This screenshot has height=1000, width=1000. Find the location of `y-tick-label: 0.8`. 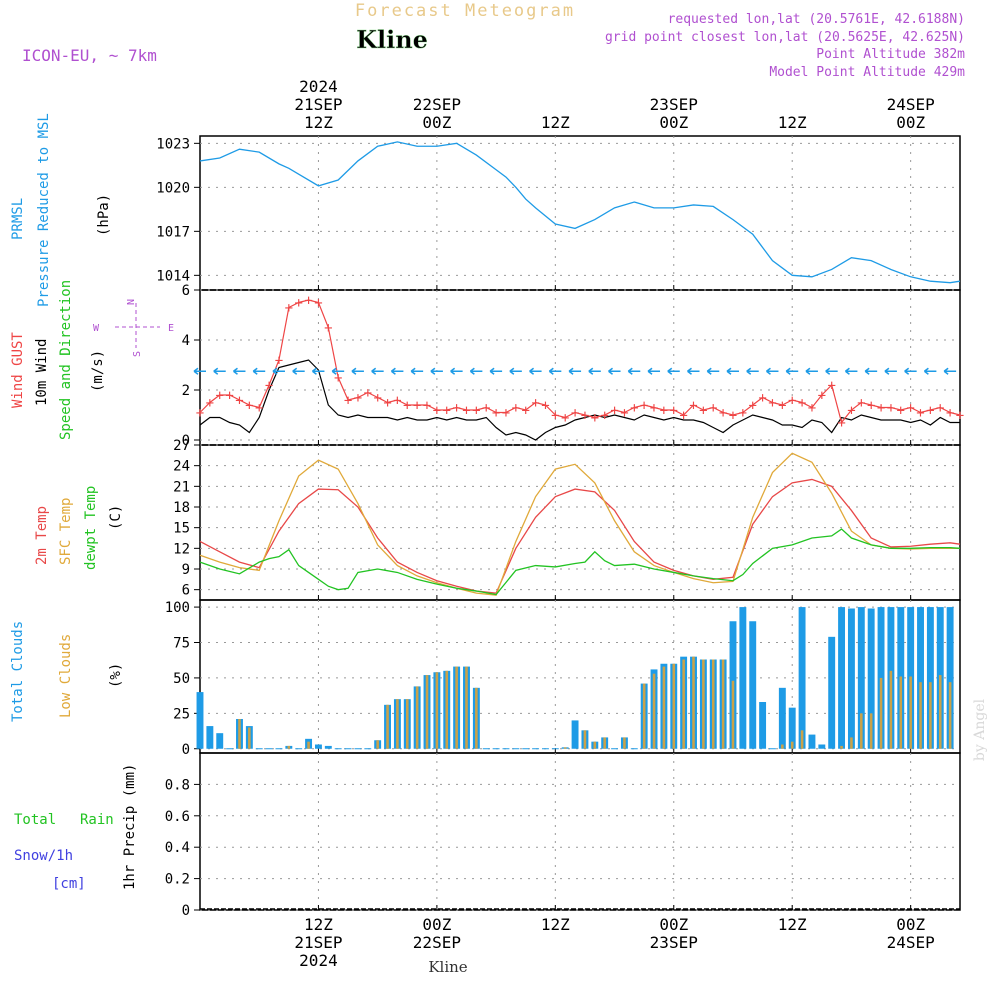

y-tick-label: 0.8 is located at coordinates (177, 785).